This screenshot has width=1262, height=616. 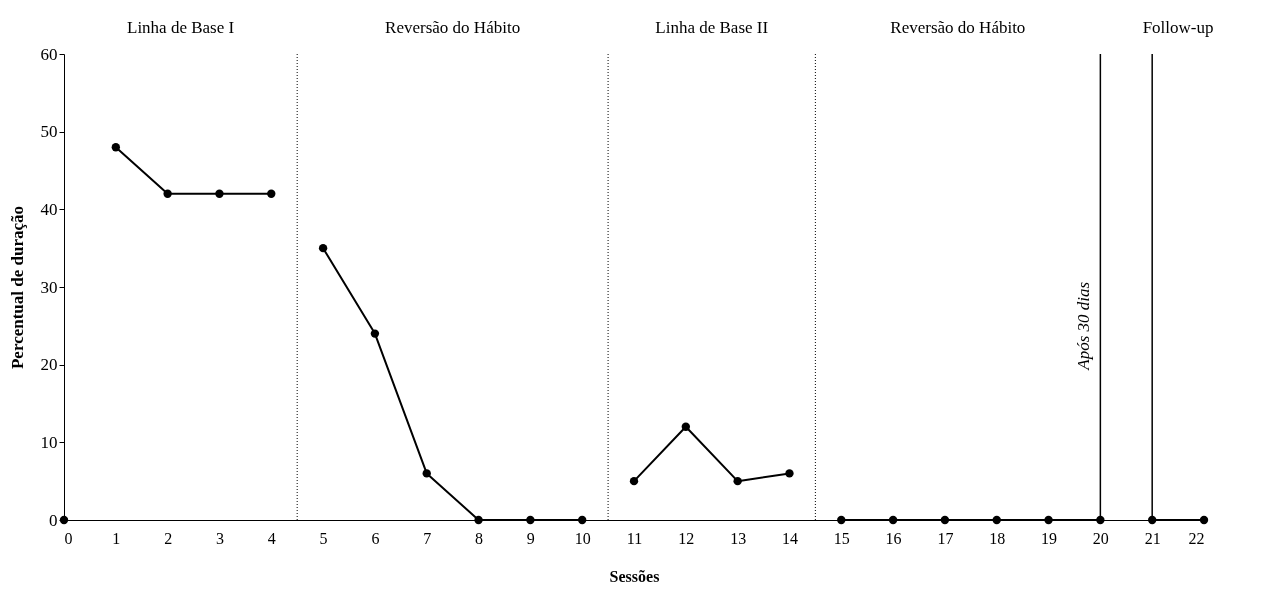 I want to click on x-tick-label: 15, so click(x=841, y=538).